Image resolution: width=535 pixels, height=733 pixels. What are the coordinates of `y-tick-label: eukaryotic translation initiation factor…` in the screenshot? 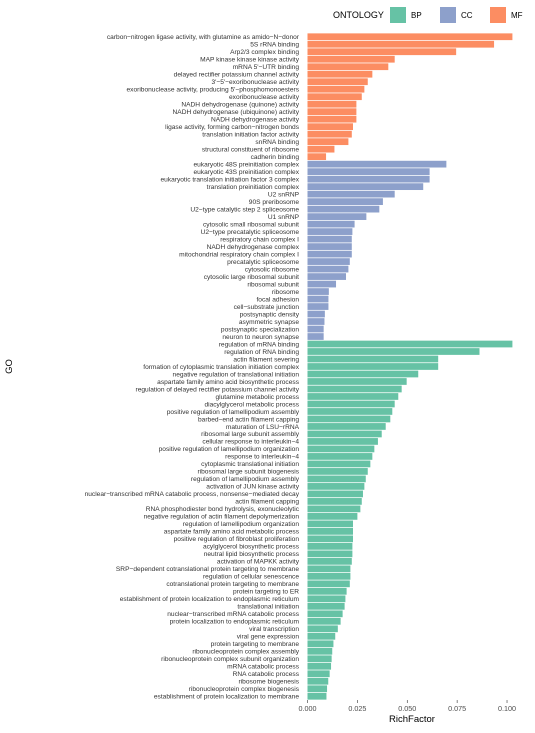 It's located at (229, 179).